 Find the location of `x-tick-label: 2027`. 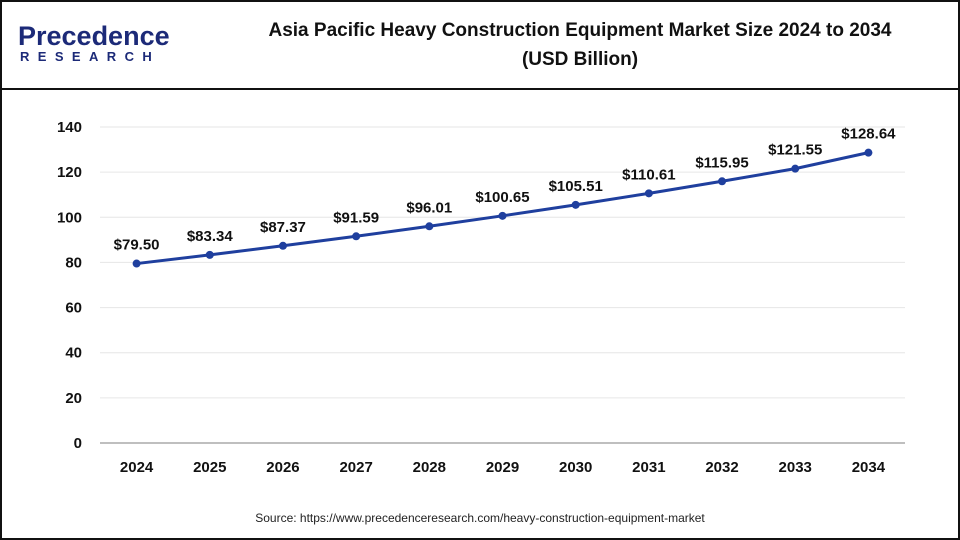

x-tick-label: 2027 is located at coordinates (355, 467).